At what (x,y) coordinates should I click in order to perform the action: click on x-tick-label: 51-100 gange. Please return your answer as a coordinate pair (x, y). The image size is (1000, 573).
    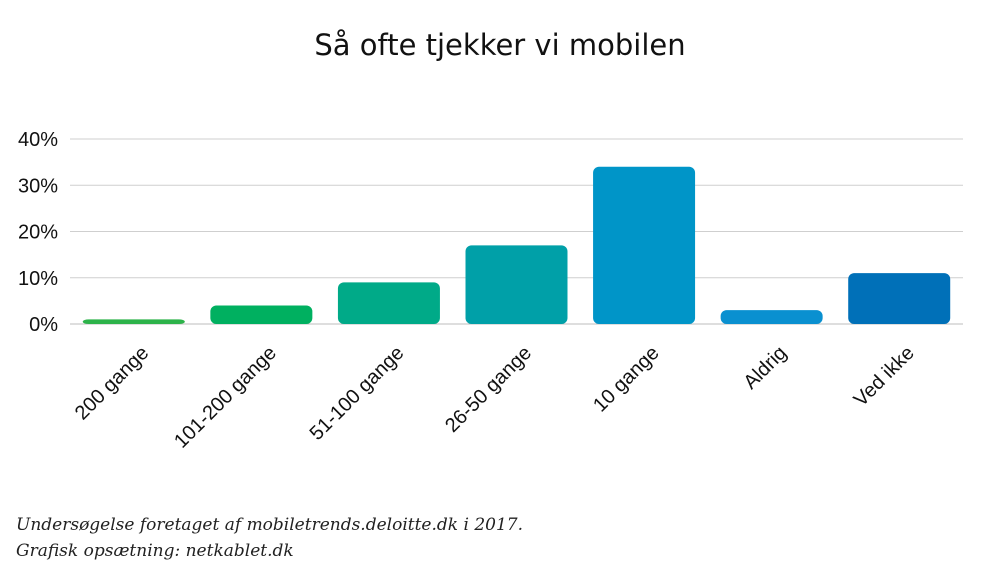
    Looking at the image, I should click on (357, 393).